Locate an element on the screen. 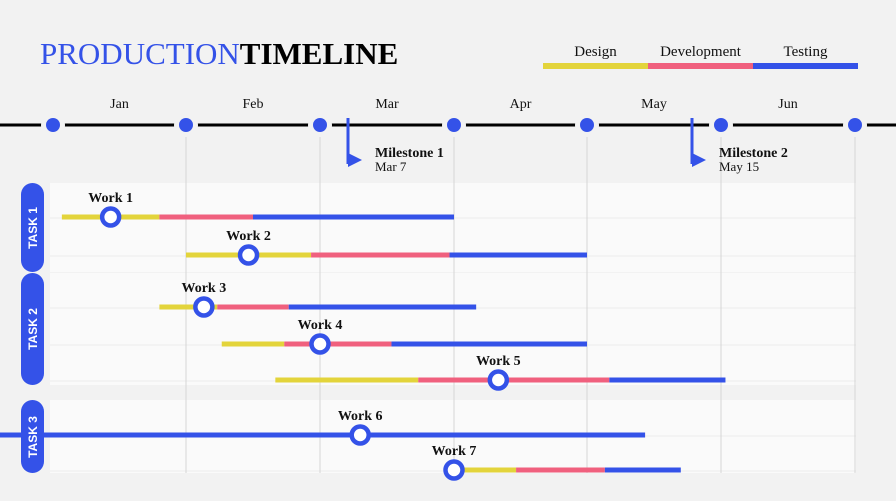  milestone-date: Mar 7 is located at coordinates (391, 166).